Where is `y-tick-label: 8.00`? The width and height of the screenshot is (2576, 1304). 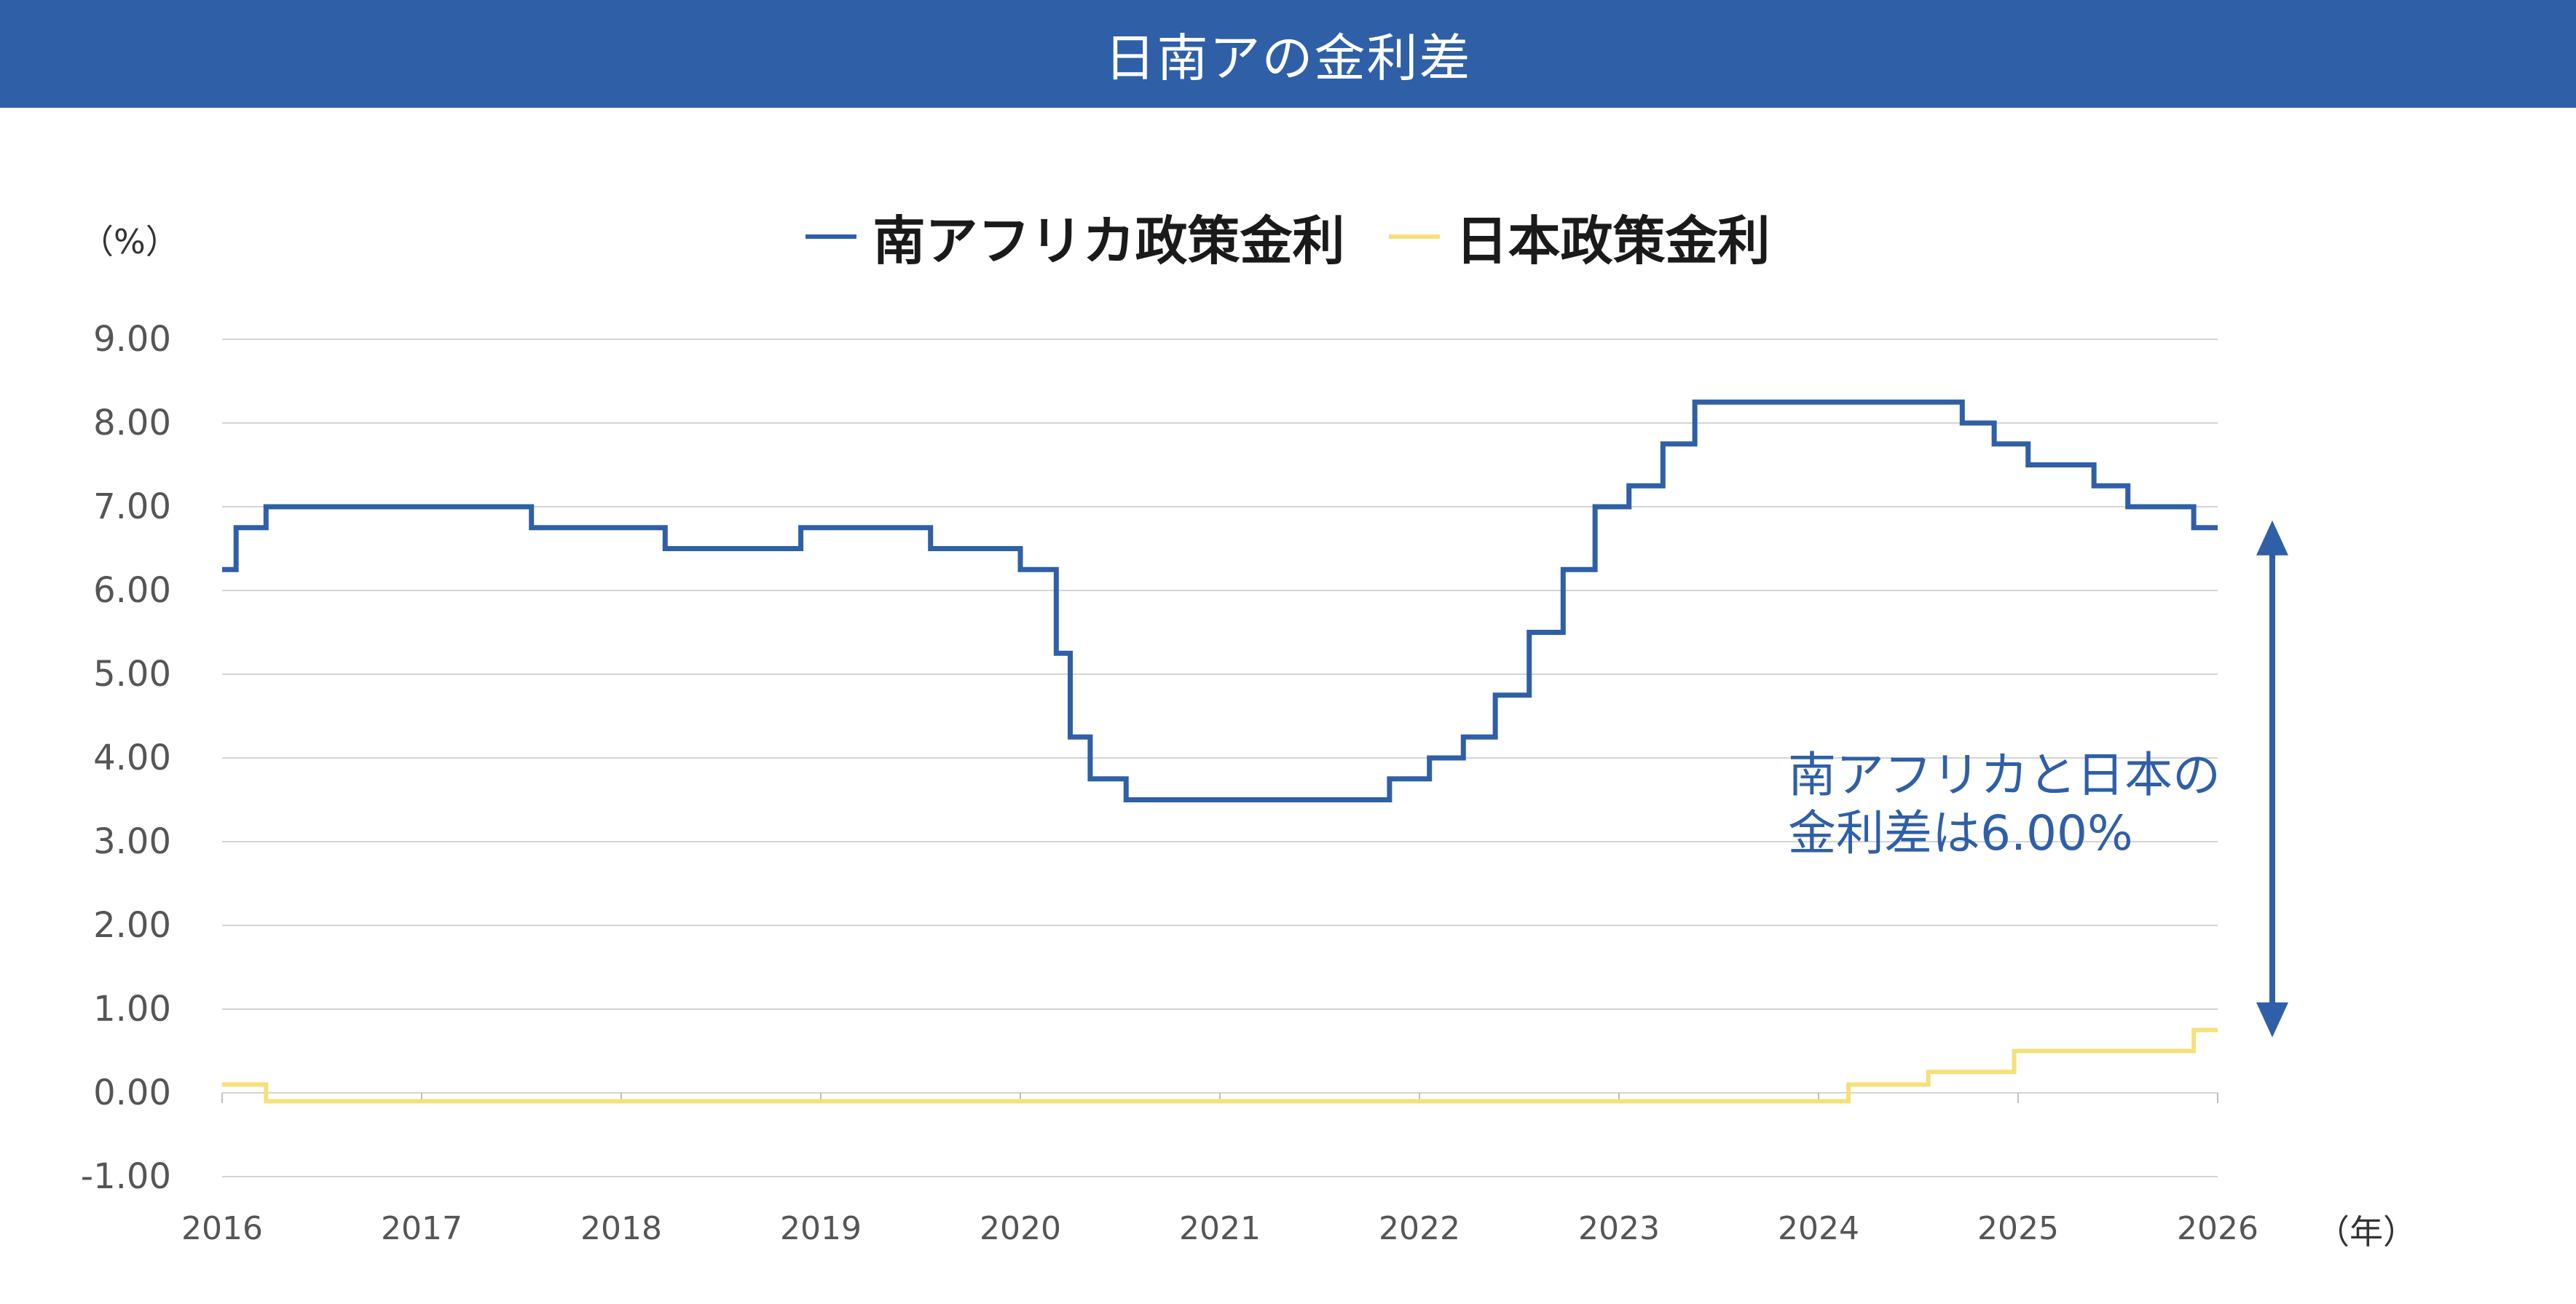 y-tick-label: 8.00 is located at coordinates (132, 423).